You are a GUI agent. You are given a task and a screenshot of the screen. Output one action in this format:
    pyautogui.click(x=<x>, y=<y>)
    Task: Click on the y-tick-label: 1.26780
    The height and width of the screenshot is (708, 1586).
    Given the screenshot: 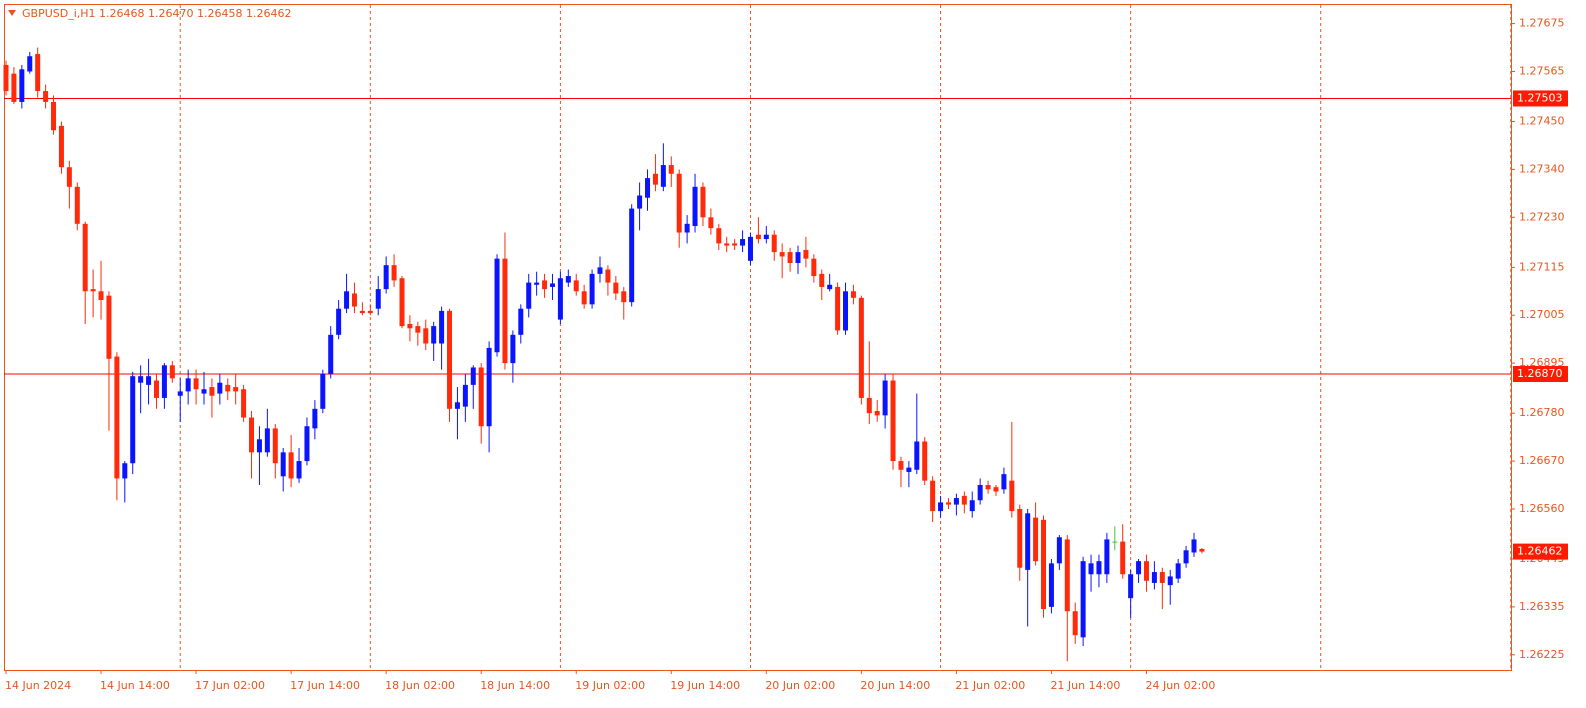 What is the action you would take?
    pyautogui.click(x=1542, y=412)
    